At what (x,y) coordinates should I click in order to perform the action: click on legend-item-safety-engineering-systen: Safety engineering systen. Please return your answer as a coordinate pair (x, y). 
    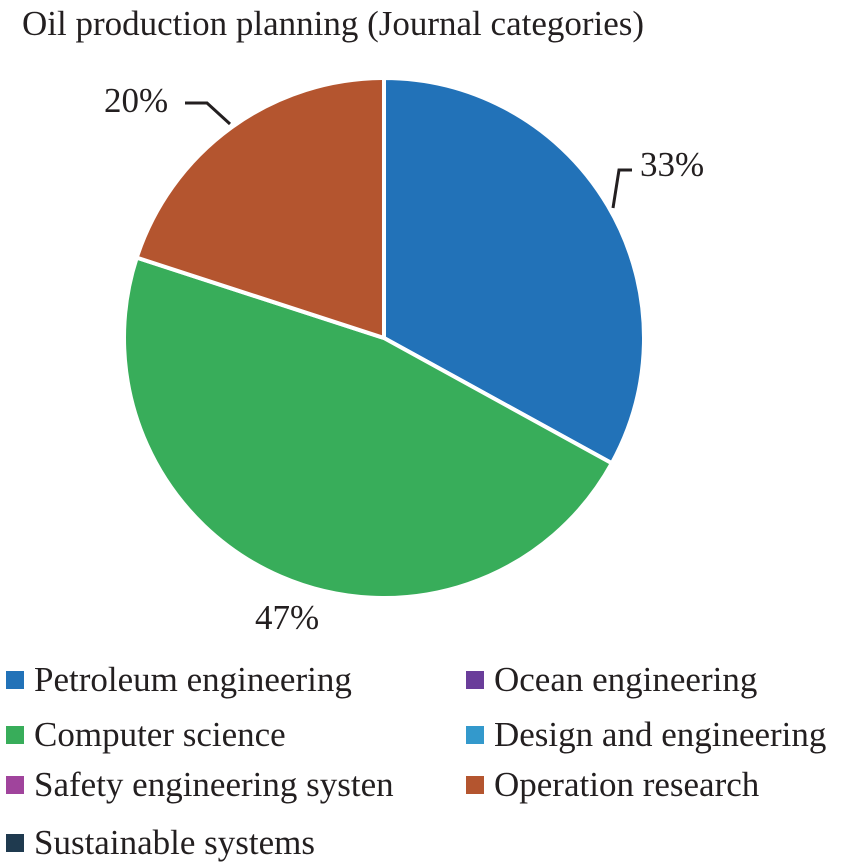
    Looking at the image, I should click on (200, 785).